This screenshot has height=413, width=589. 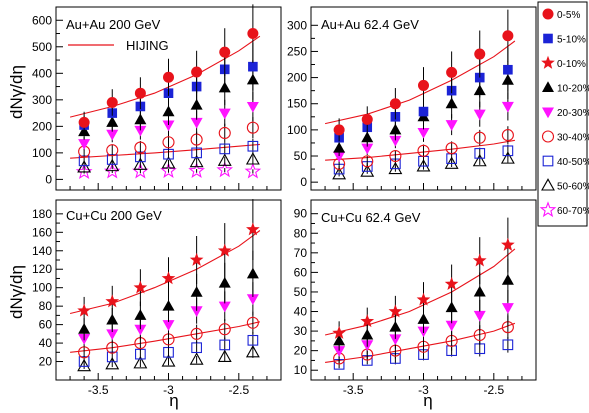 What do you see at coordinates (301, 233) in the screenshot?
I see `y-tick-label: 80` at bounding box center [301, 233].